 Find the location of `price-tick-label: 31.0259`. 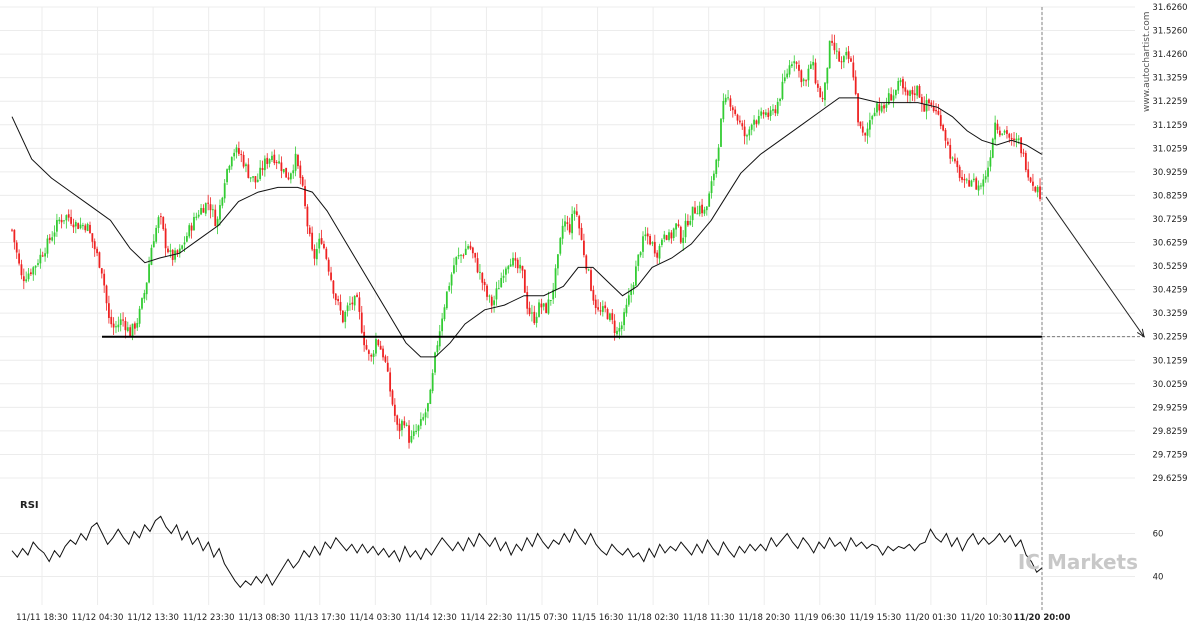

price-tick-label: 31.0259 is located at coordinates (1169, 149).